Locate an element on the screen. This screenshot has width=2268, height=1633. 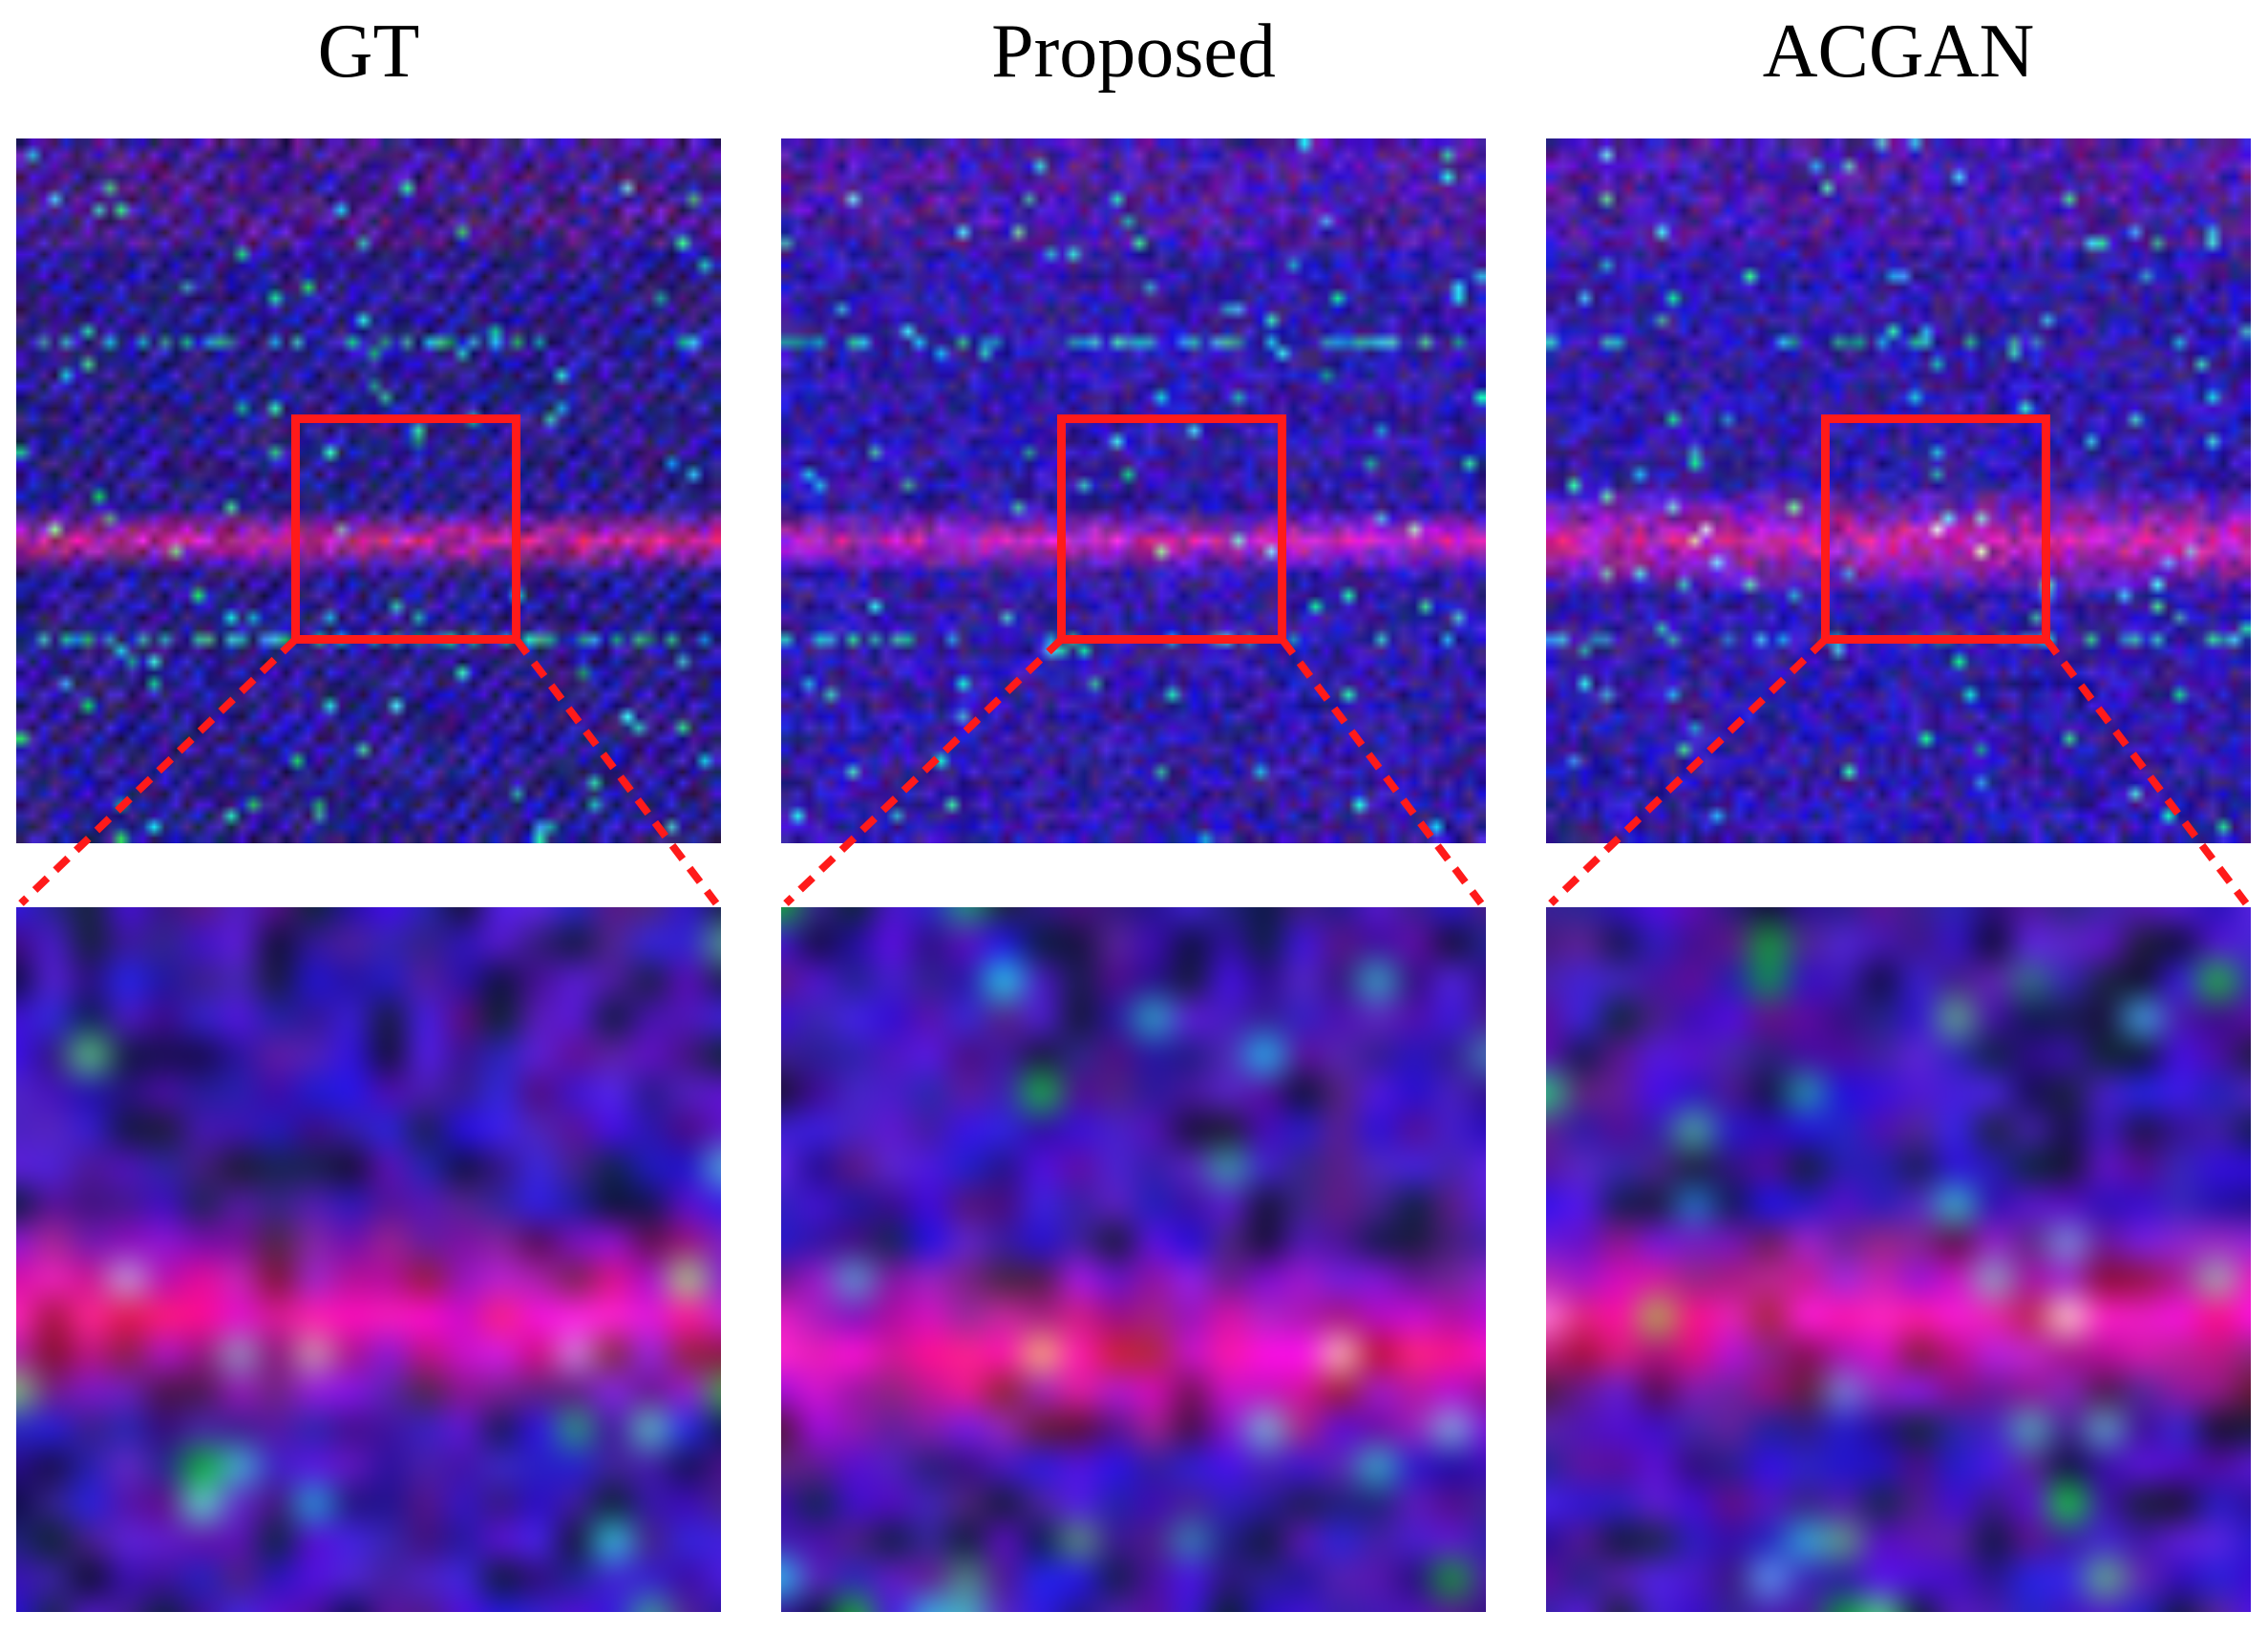
gt-roi-box is located at coordinates (405, 529).